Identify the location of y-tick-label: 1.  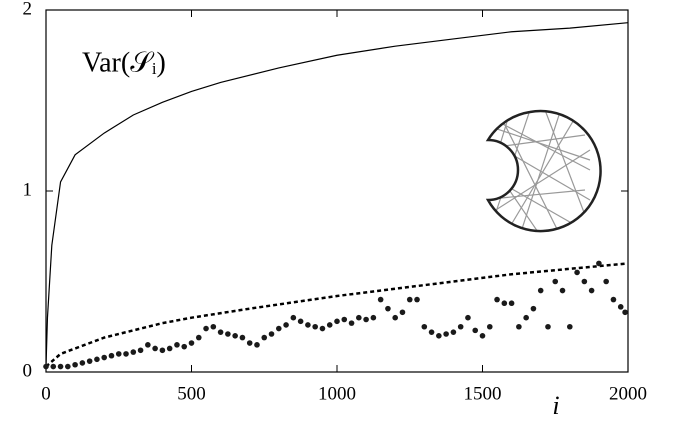
(28, 189).